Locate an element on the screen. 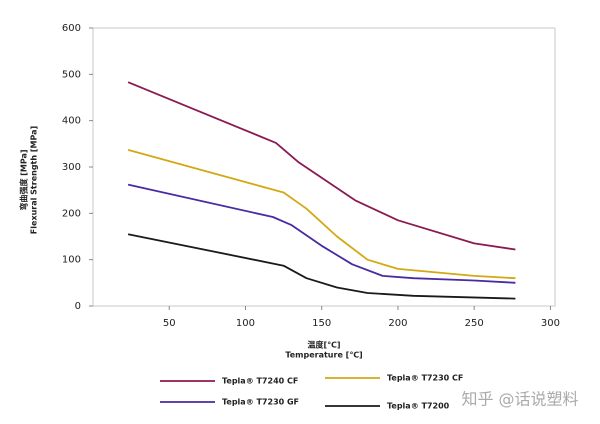 This screenshot has width=600, height=424. y-tick-label: 300 is located at coordinates (71, 167).